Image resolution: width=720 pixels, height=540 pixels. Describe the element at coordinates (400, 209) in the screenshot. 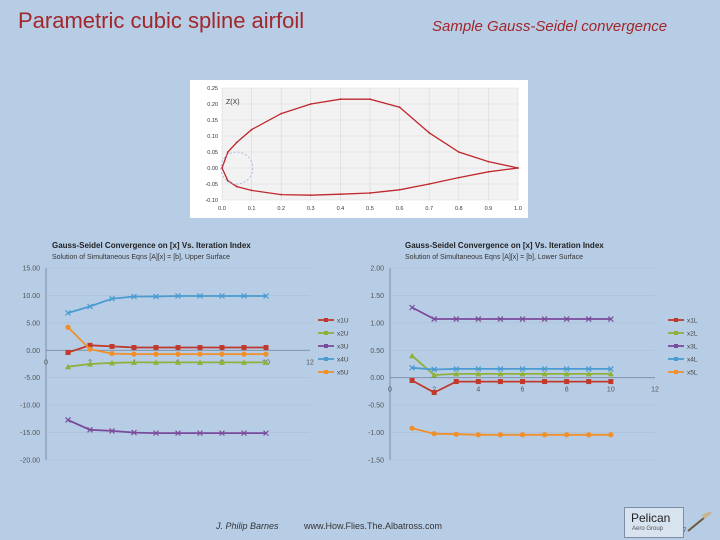

I see `x-tick-label: 0.6` at that location.